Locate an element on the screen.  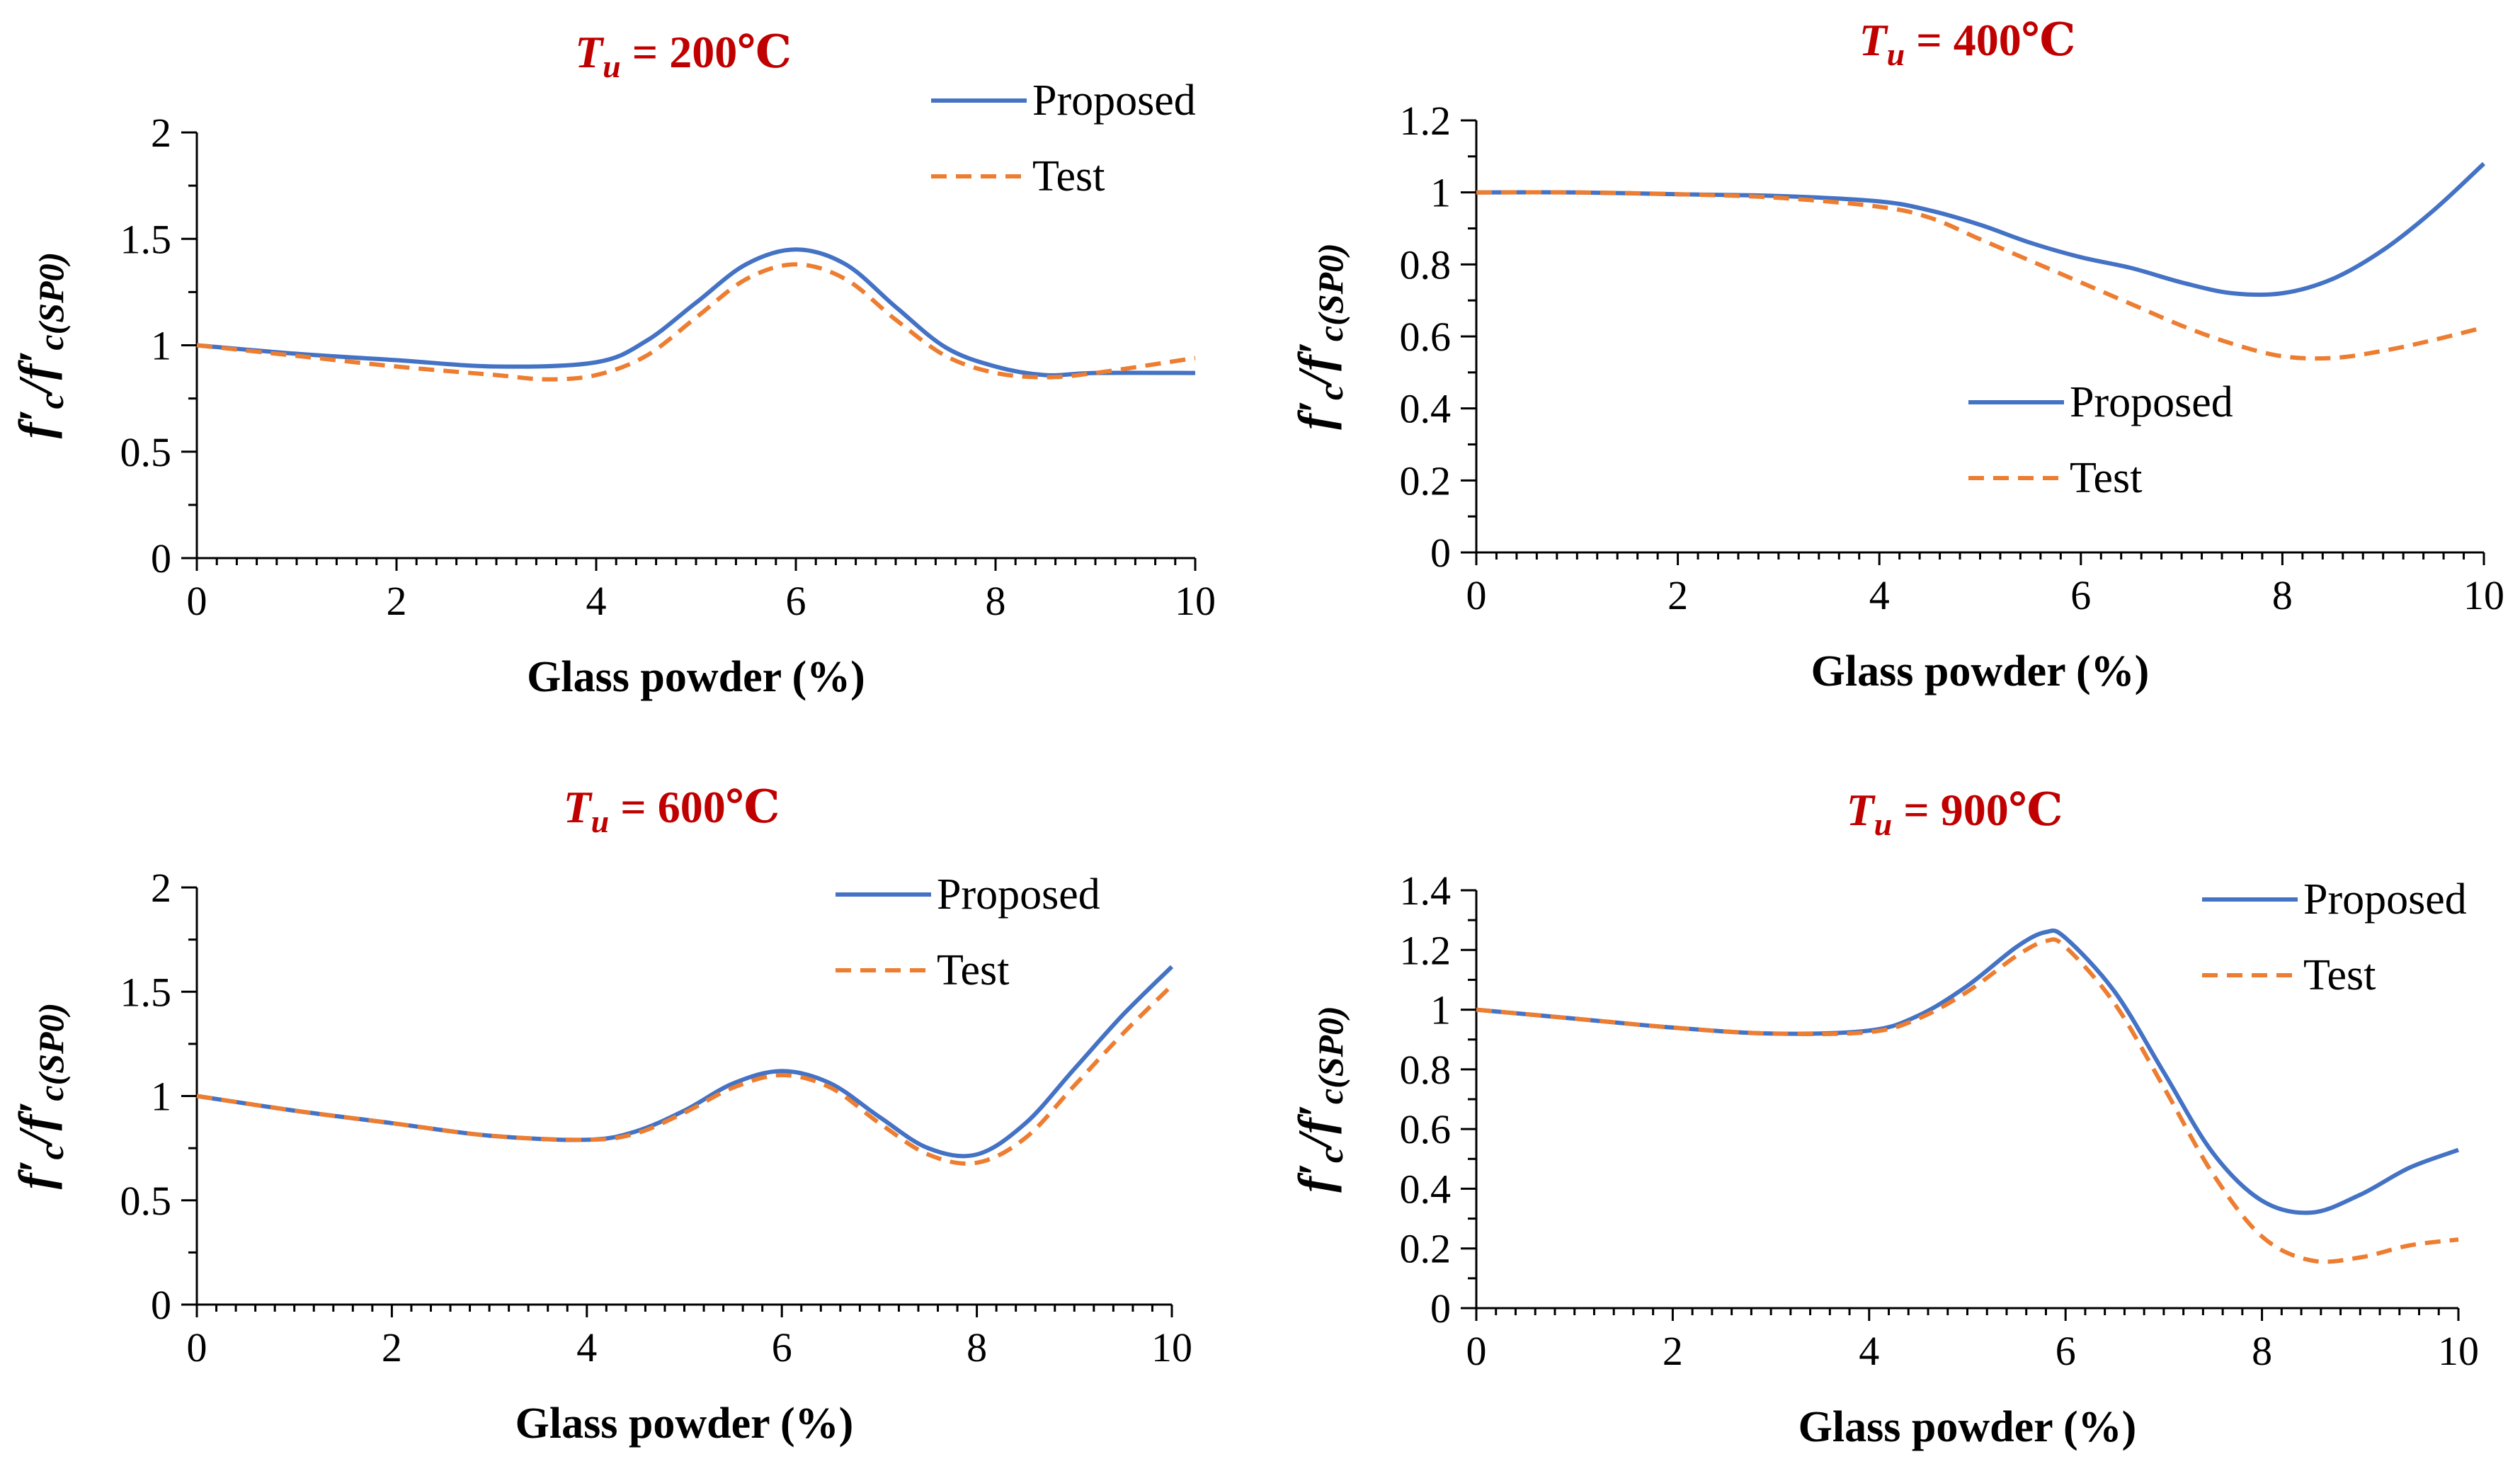
chart-title: Tu = 200℃ is located at coordinates (683, 55).